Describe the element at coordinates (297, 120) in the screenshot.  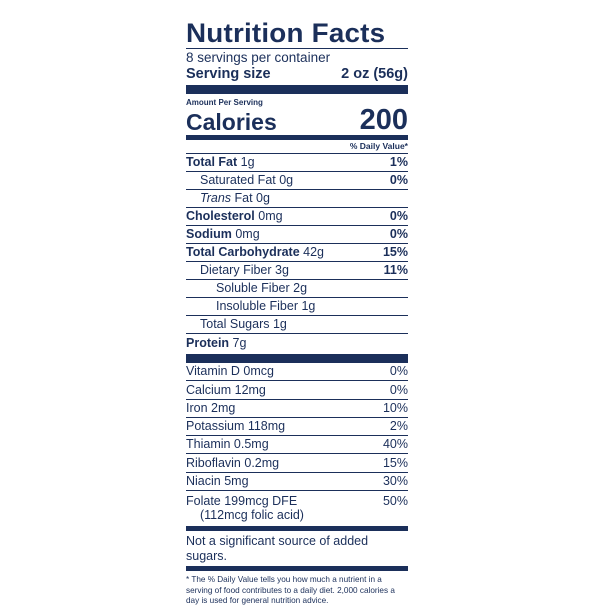
I see `calories-row: Calories 200` at that location.